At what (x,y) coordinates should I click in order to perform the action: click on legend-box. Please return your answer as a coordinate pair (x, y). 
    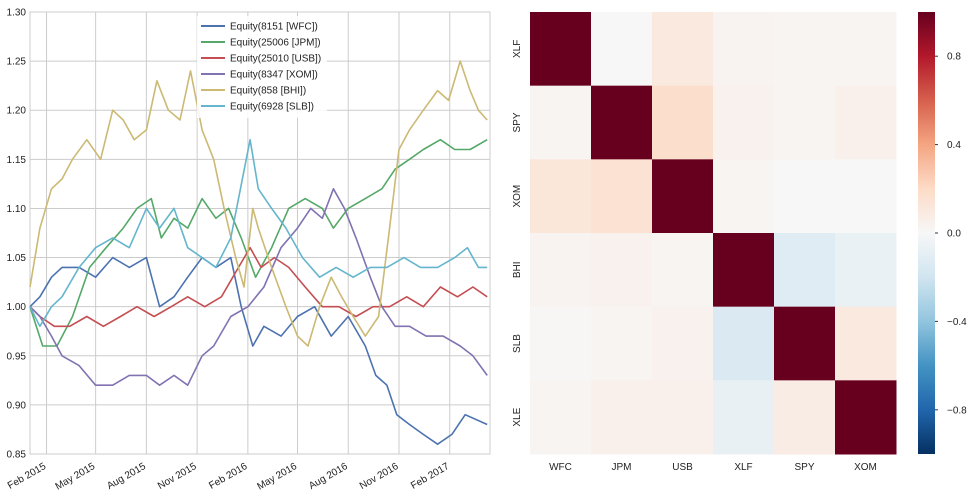
    Looking at the image, I should click on (262, 67).